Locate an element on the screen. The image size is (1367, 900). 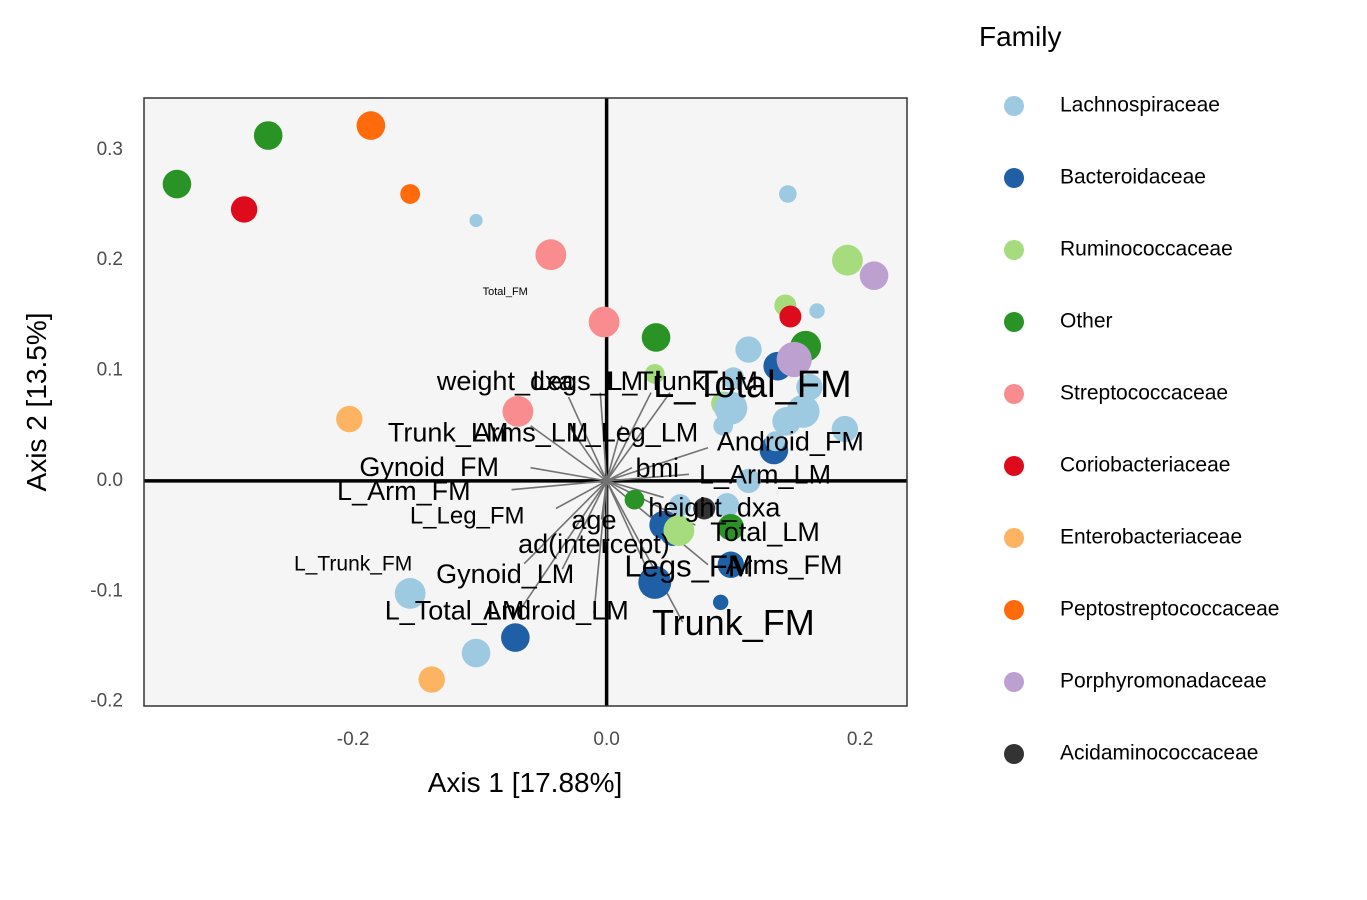
vector-label: age is located at coordinates (593, 520).